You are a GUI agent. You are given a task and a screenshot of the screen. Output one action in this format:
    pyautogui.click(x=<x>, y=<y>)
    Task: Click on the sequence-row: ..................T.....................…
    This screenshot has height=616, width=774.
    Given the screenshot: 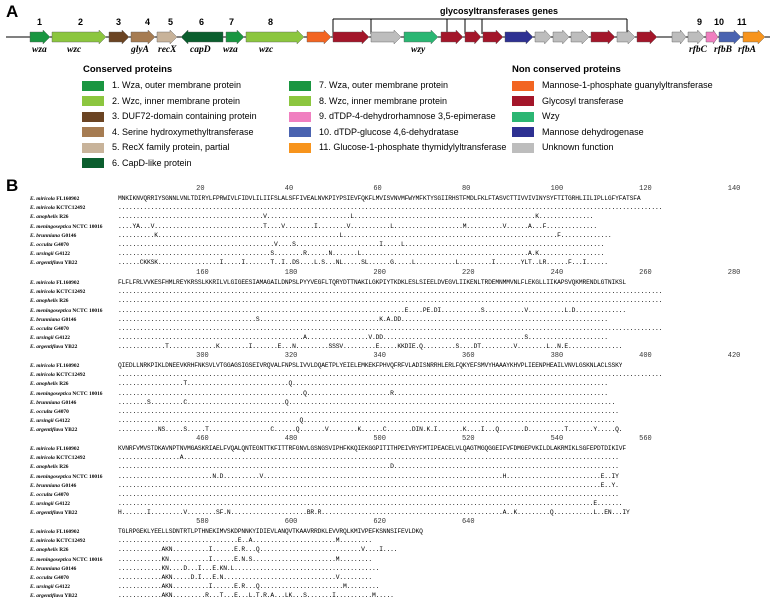 What is the action you would take?
    pyautogui.click(x=363, y=384)
    